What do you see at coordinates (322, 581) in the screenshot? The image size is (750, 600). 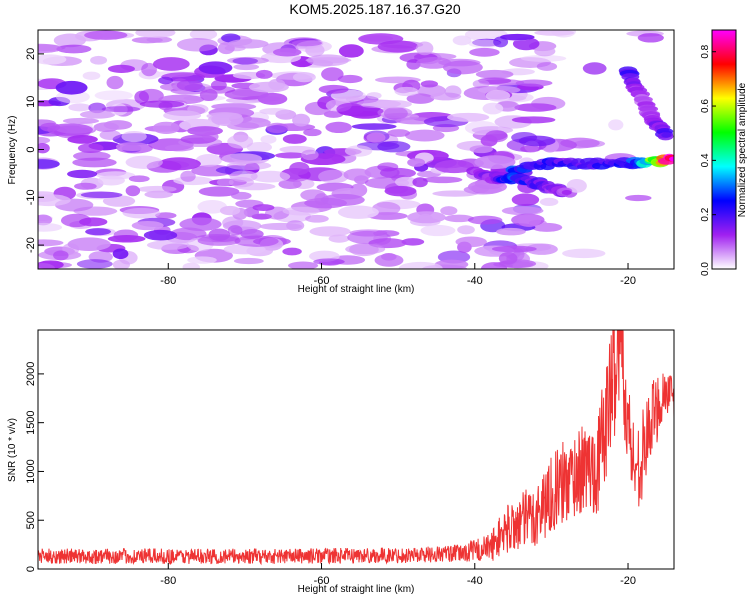 I see `x-tick-label: -60` at bounding box center [322, 581].